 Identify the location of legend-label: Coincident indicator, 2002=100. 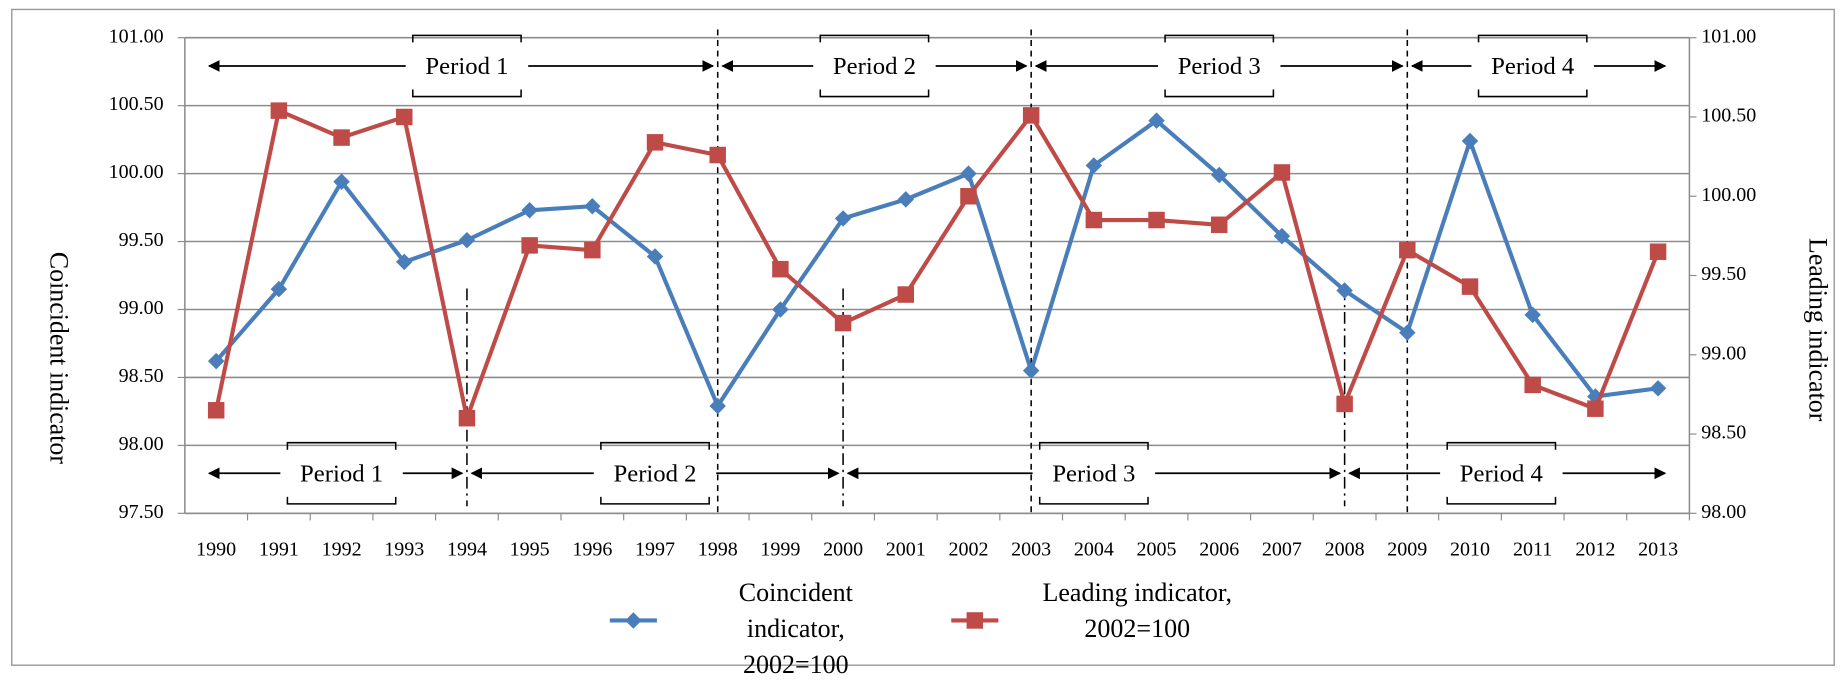
(795, 628).